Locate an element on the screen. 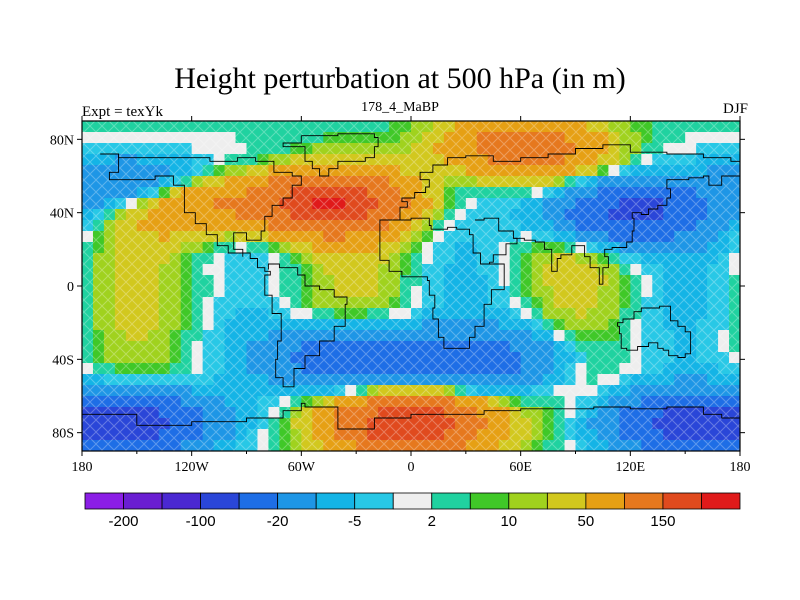 The image size is (800, 600). colorbar-label: 50 is located at coordinates (586, 521).